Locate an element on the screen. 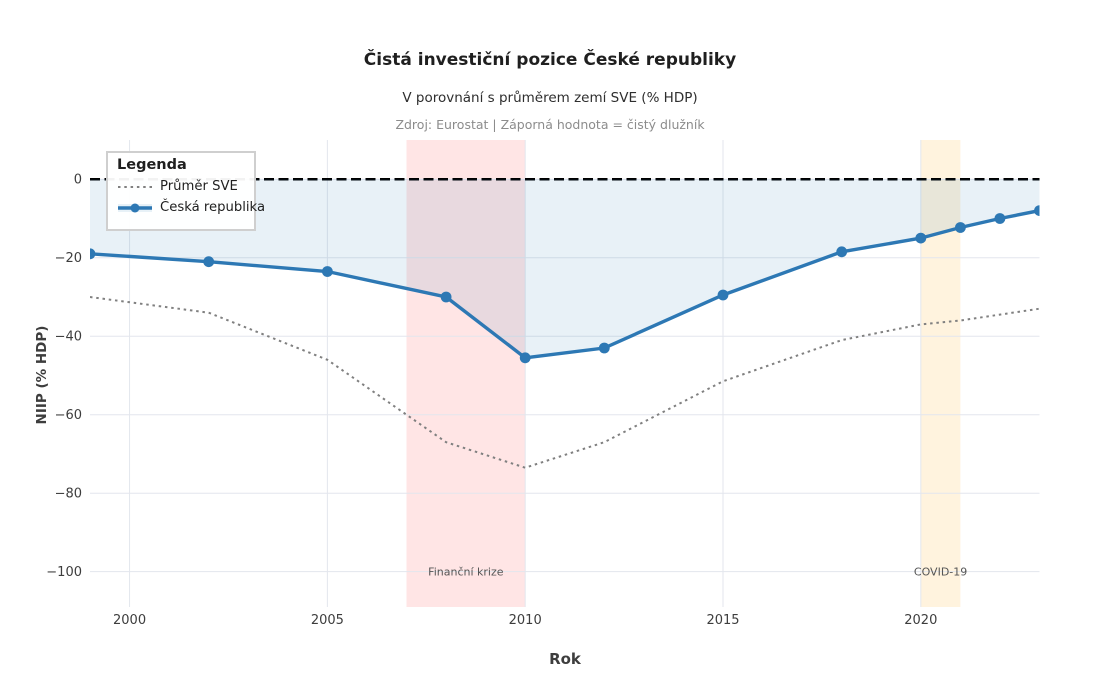  data-point--esk-republika-2018 is located at coordinates (842, 252).